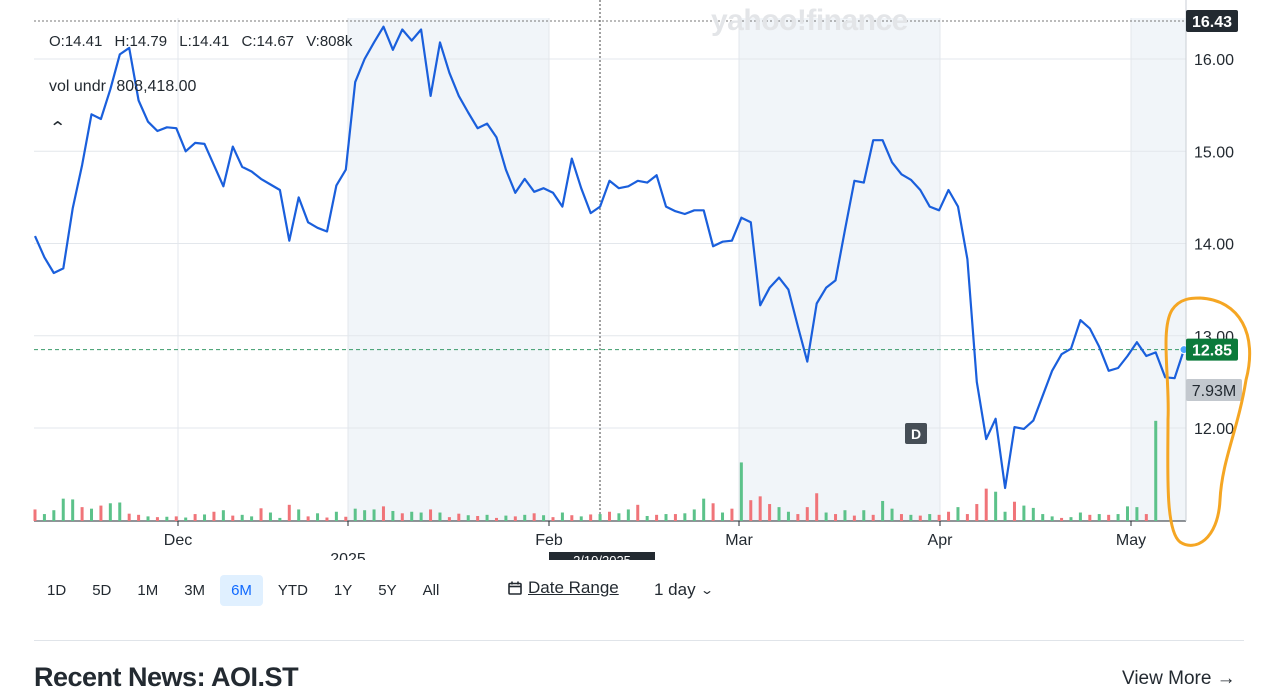 The image size is (1281, 693). I want to click on view-more-link: View More →, so click(1179, 678).